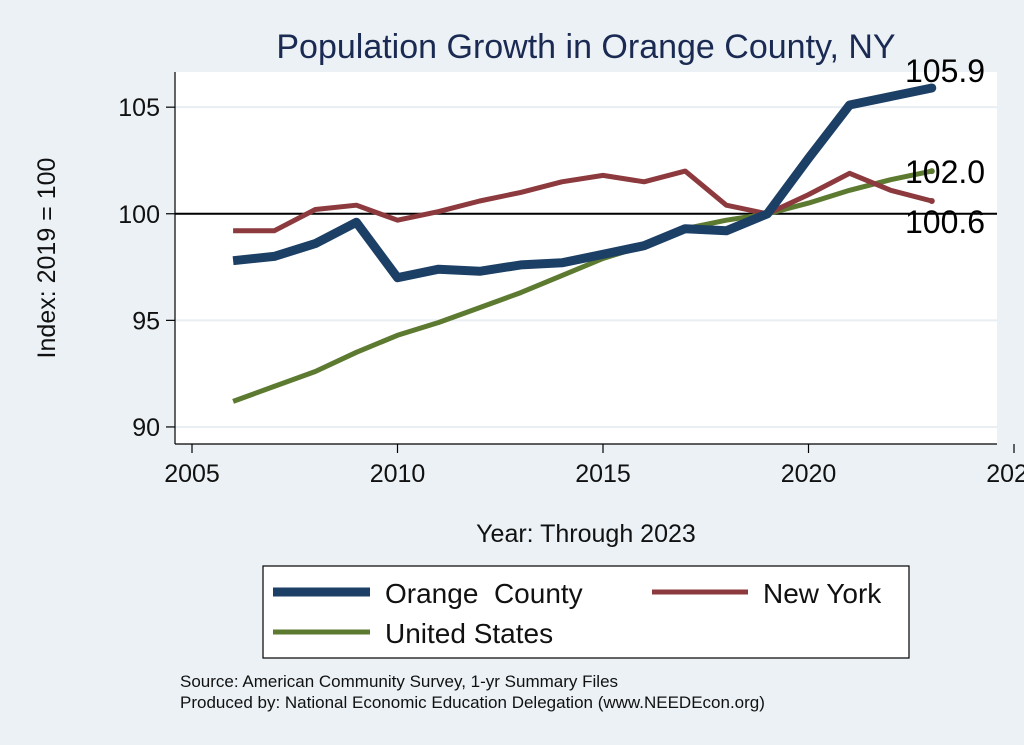 This screenshot has height=745, width=1024. I want to click on end-point-new-york, so click(931, 200).